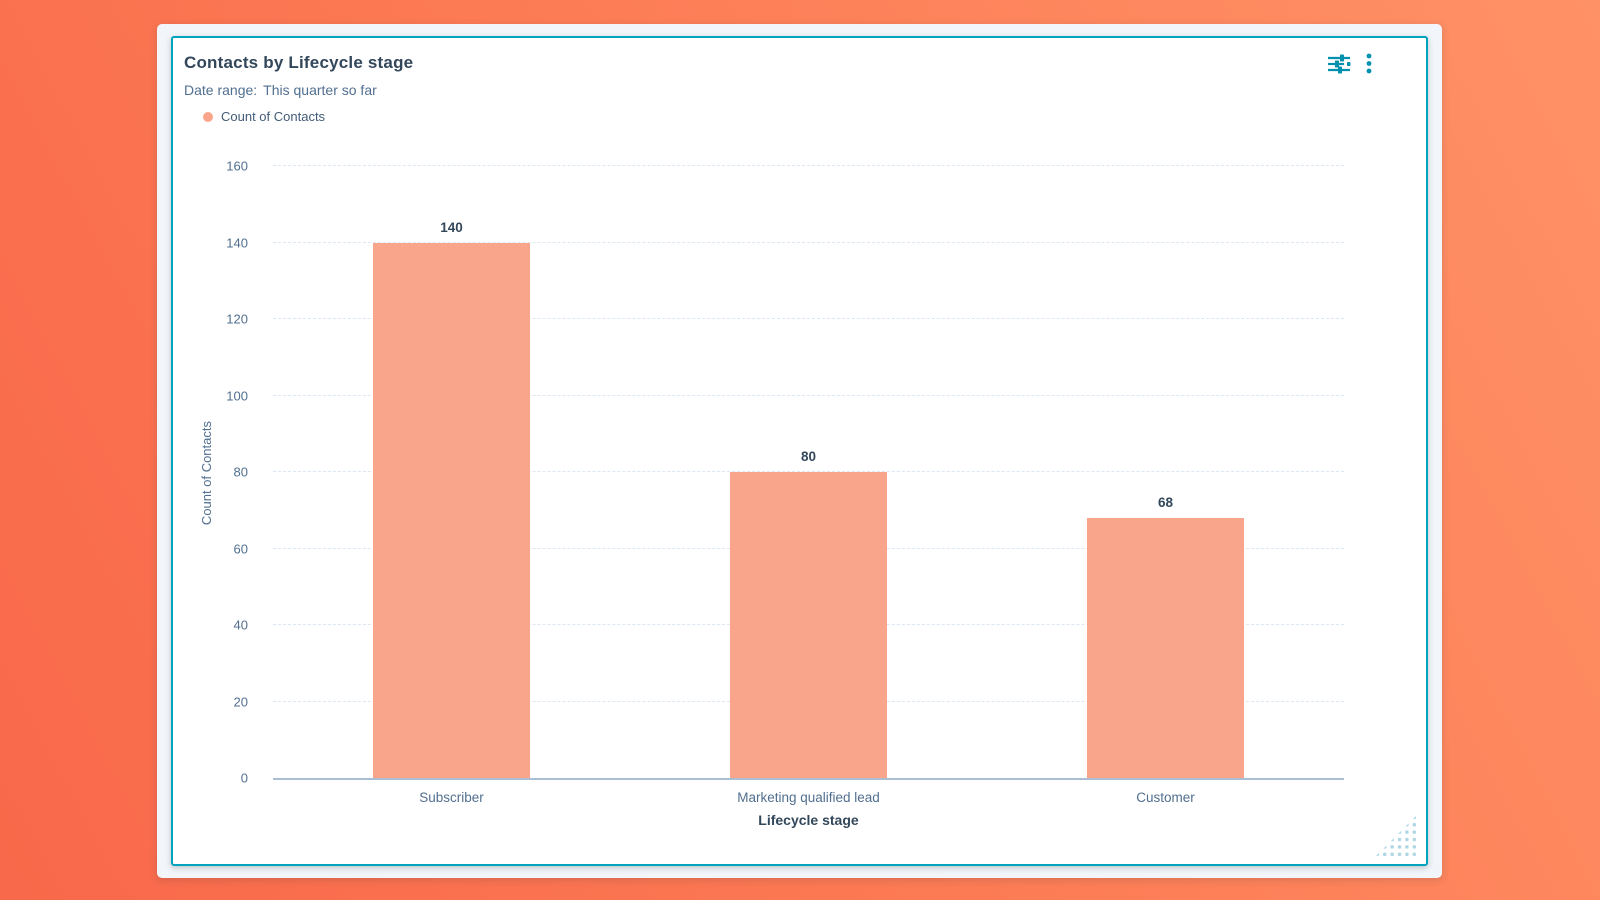  What do you see at coordinates (808, 456) in the screenshot?
I see `bar-value-label: 80` at bounding box center [808, 456].